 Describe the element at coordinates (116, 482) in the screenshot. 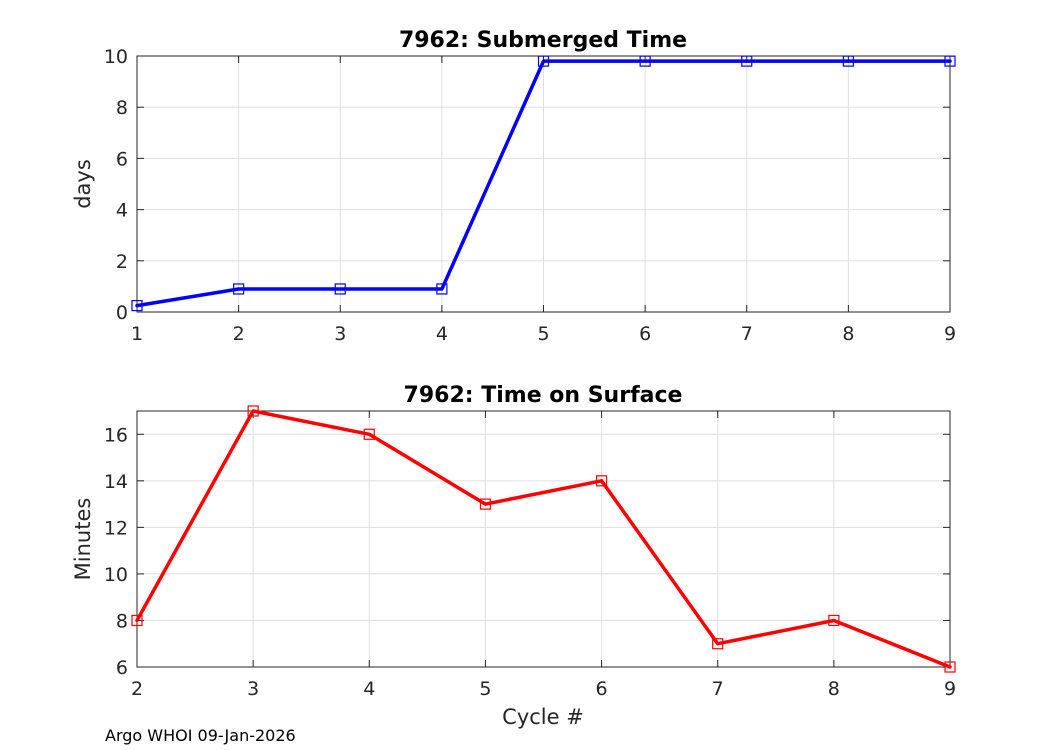

I see `y-tick-label: 14` at that location.